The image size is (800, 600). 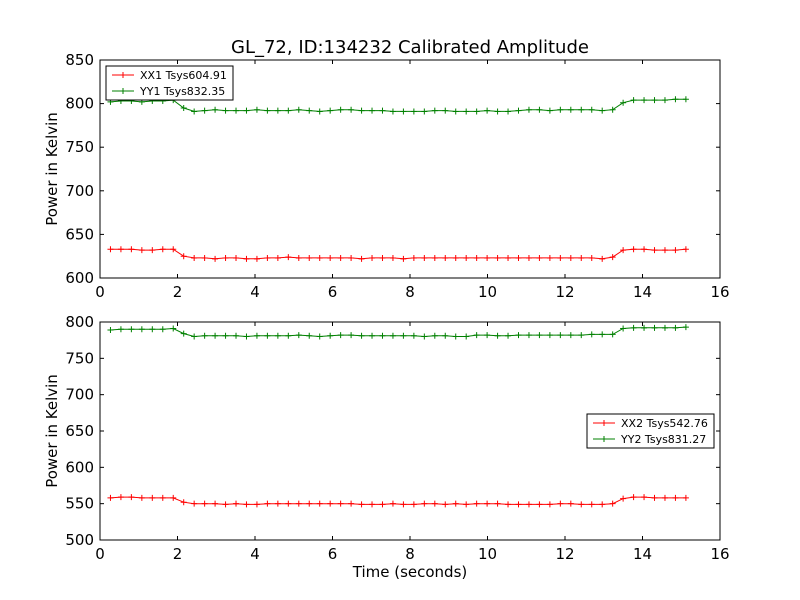 What do you see at coordinates (79, 431) in the screenshot?
I see `y-tick-label: 650` at bounding box center [79, 431].